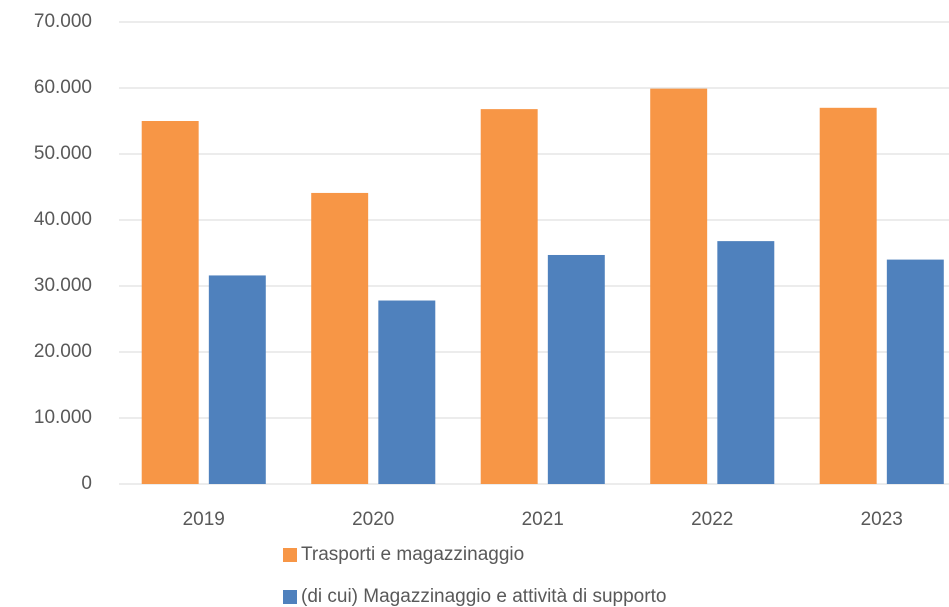 The image size is (949, 607). Describe the element at coordinates (373, 519) in the screenshot. I see `x-tick-label: 2020` at that location.